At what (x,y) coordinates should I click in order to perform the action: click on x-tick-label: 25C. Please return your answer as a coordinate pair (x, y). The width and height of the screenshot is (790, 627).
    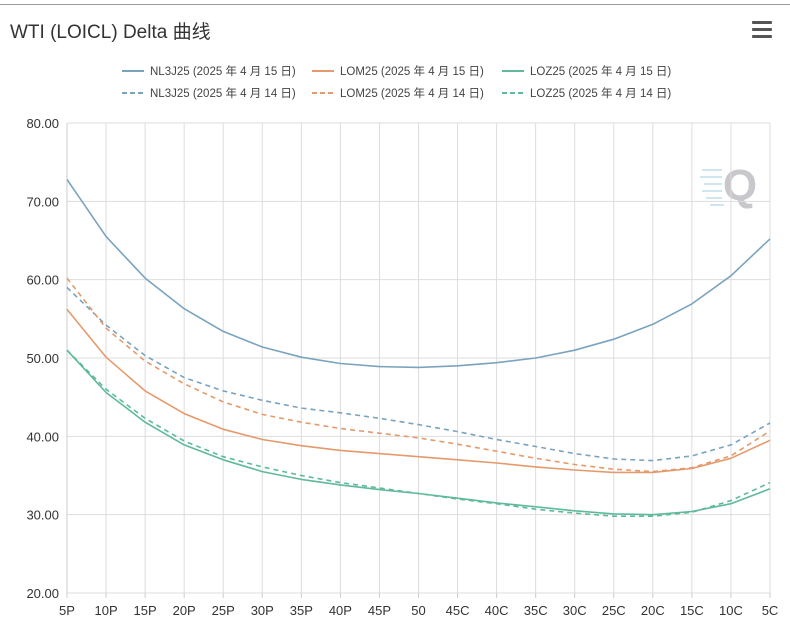
    Looking at the image, I should click on (614, 610).